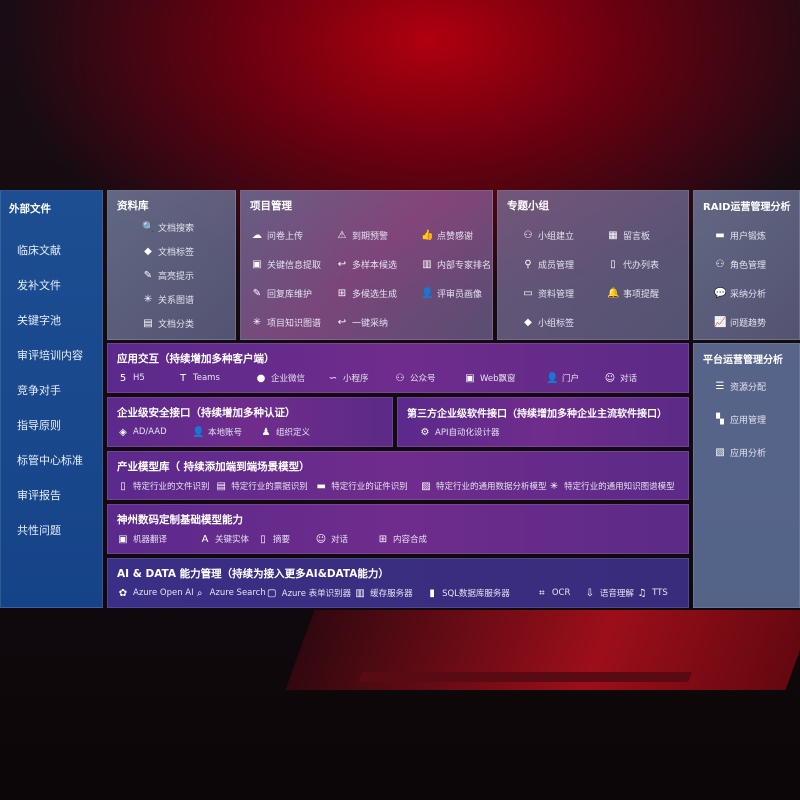 The image size is (800, 800). I want to click on item-portal: 👤 门户, so click(575, 378).